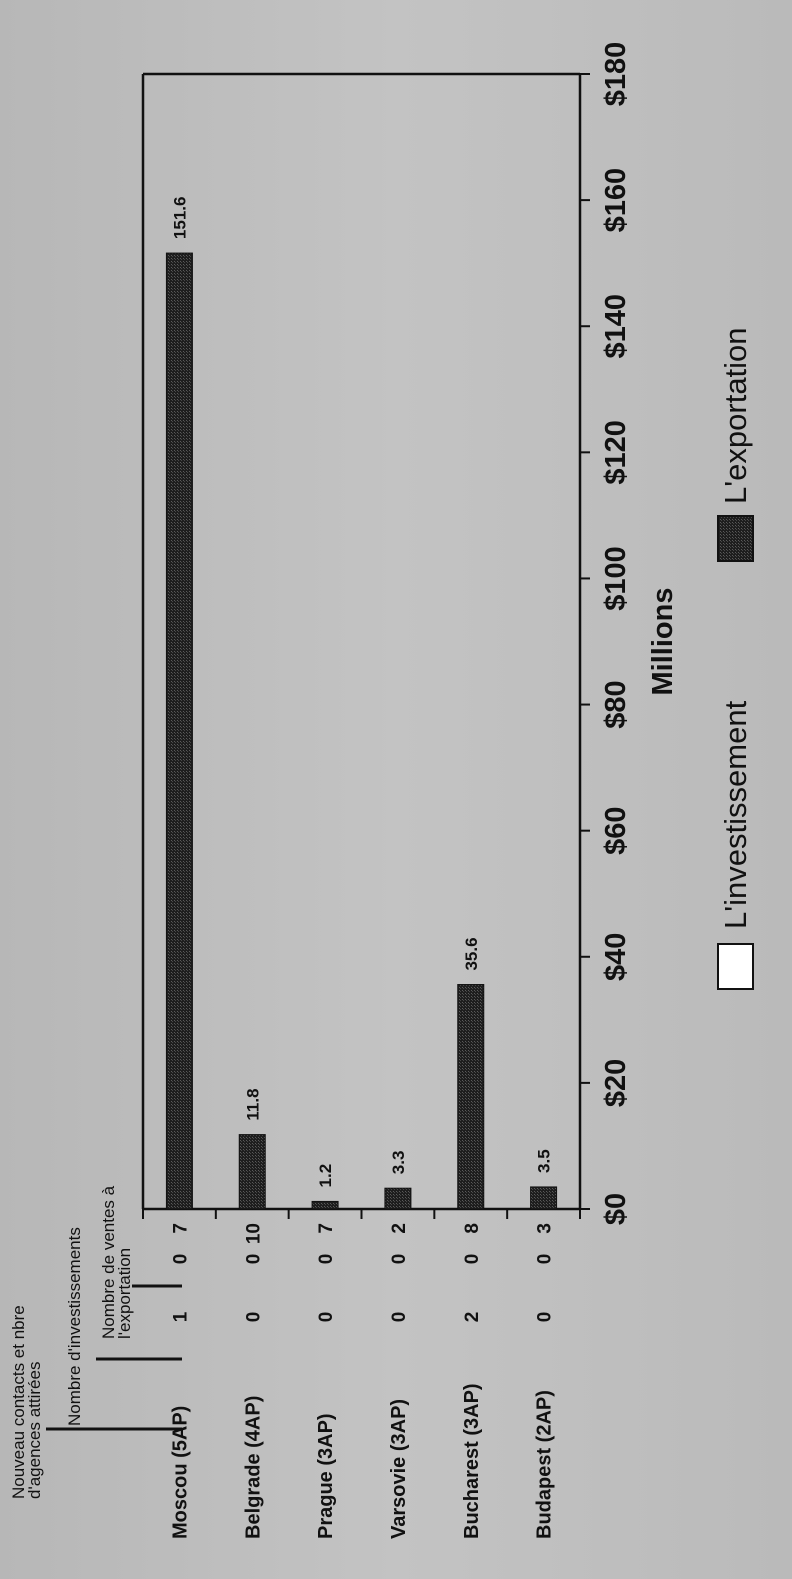  What do you see at coordinates (472, 1461) in the screenshot?
I see `row-label-bucharest-3ap: Bucharest (3AP)` at bounding box center [472, 1461].